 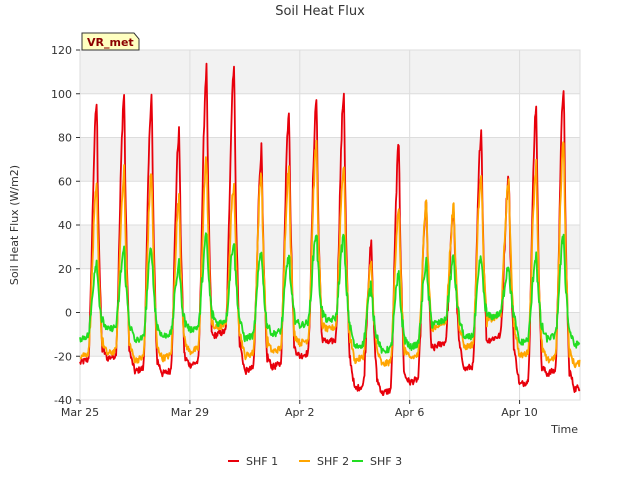 What do you see at coordinates (68, 313) in the screenshot?
I see `y-tick-label: 0` at bounding box center [68, 313].